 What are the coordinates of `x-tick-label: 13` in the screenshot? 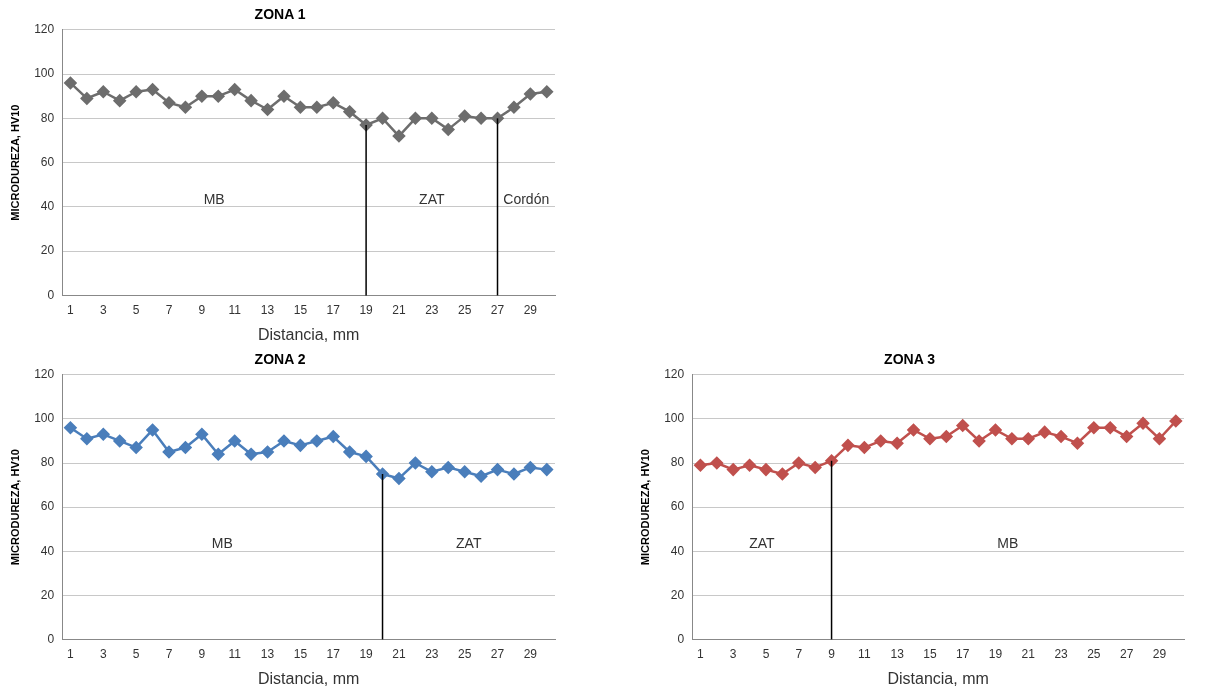 It's located at (267, 653).